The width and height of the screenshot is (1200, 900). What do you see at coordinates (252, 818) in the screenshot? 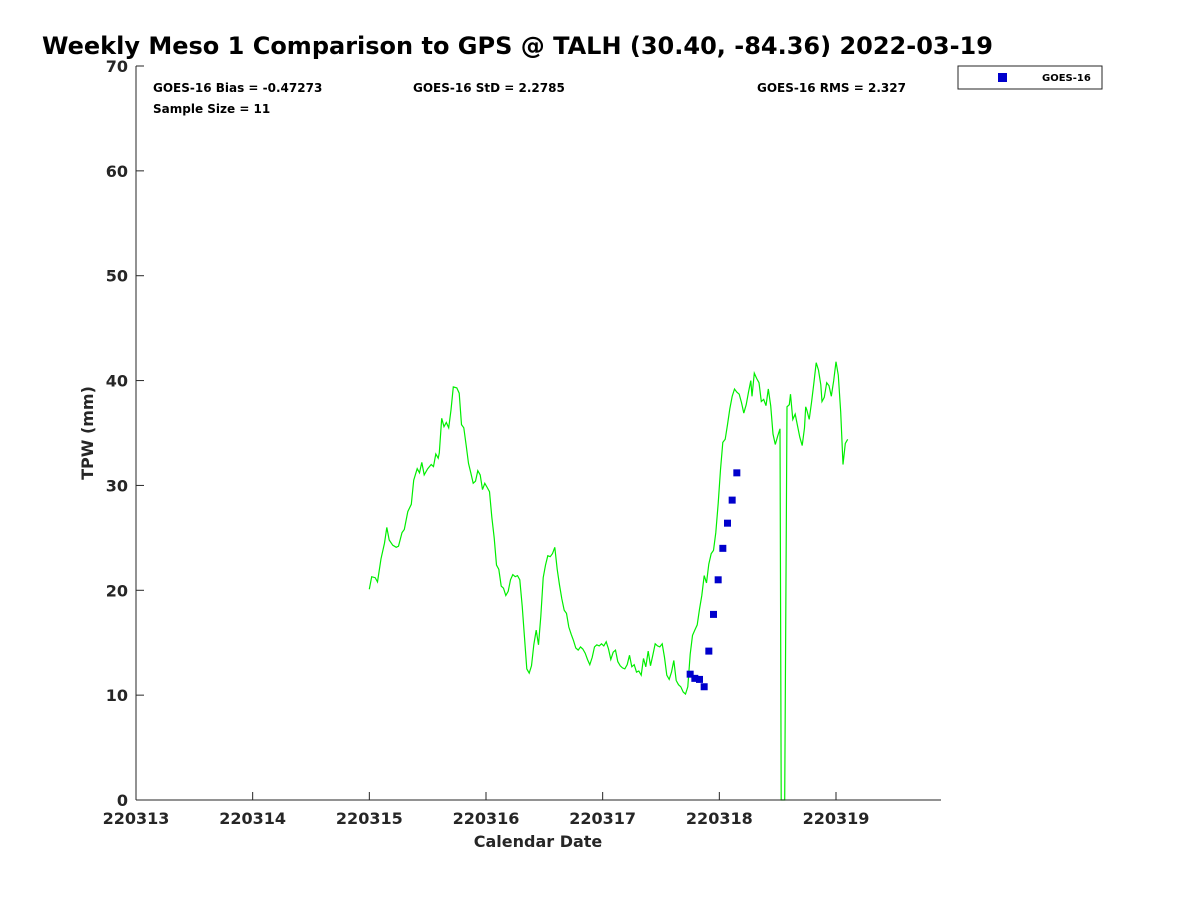
I see `x-tick-label: 220314` at bounding box center [252, 818].